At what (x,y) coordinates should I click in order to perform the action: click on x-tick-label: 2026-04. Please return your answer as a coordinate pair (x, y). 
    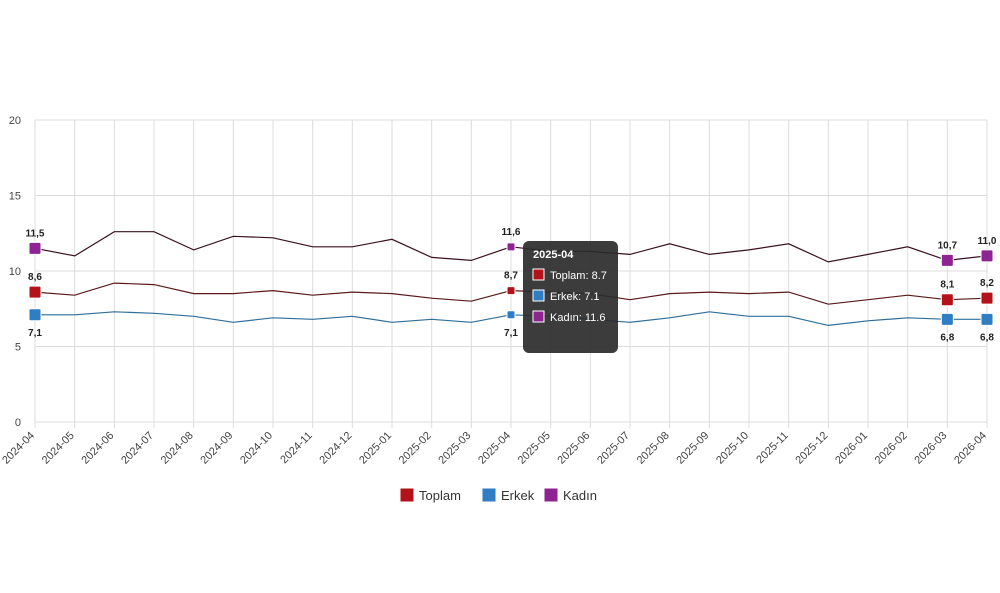
    Looking at the image, I should click on (970, 448).